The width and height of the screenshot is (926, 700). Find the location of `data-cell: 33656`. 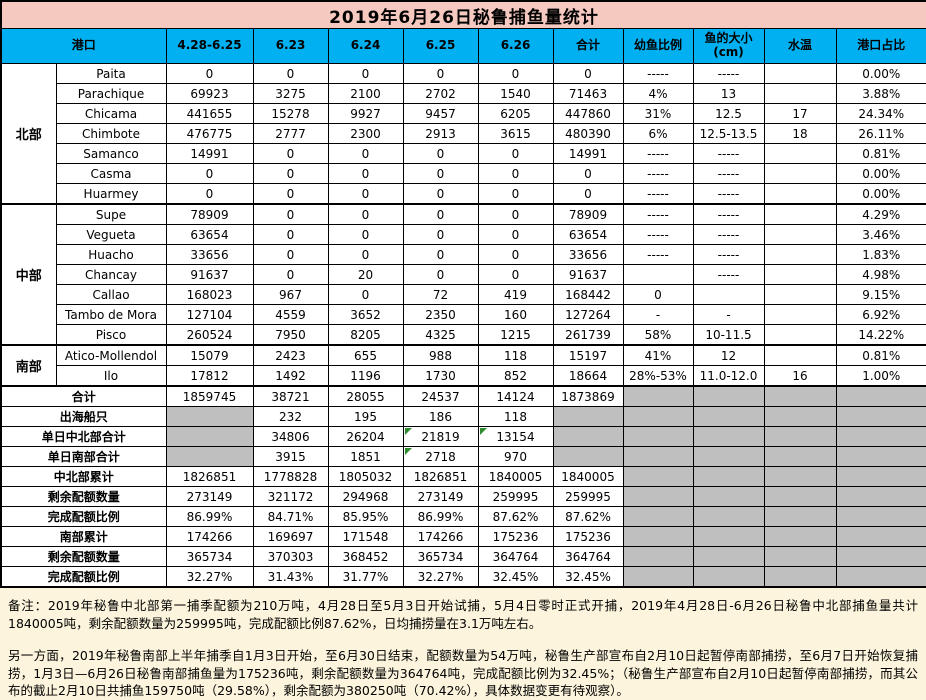

data-cell: 33656 is located at coordinates (588, 254).